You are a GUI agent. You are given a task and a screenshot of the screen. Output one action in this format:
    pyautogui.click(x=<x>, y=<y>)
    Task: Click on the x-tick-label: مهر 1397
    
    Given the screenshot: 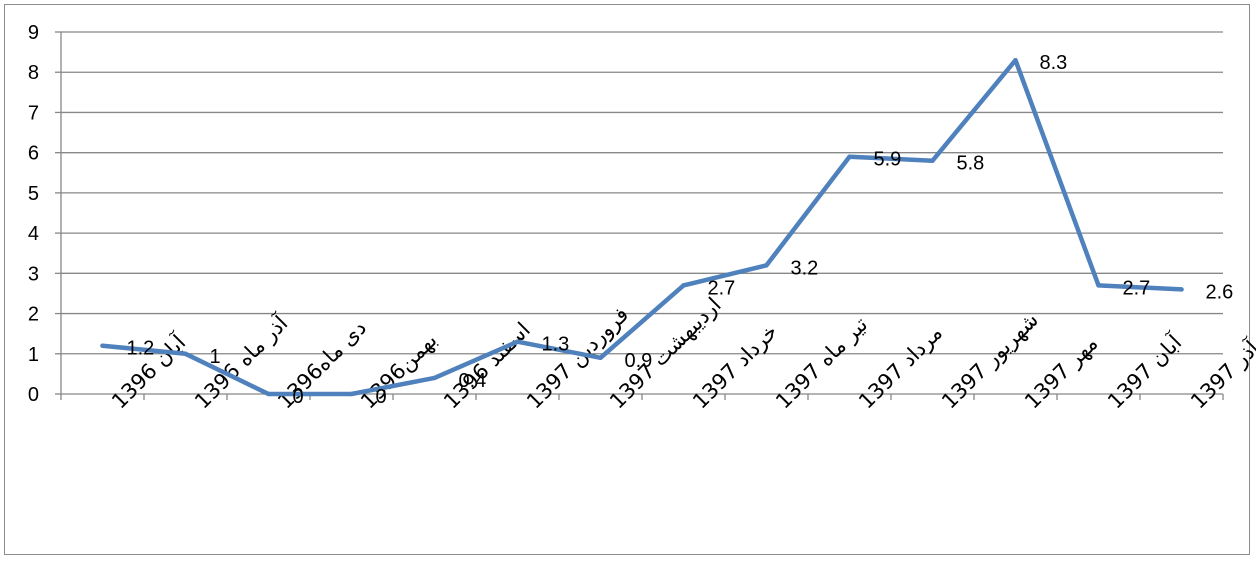 What is the action you would take?
    pyautogui.click(x=1061, y=372)
    